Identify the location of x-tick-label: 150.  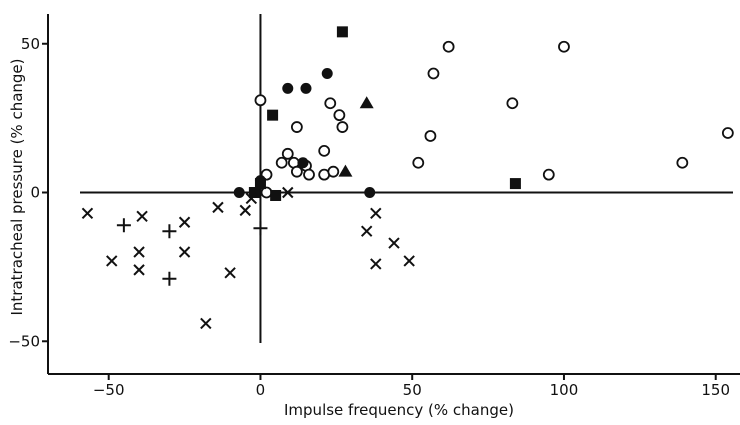
(715, 390).